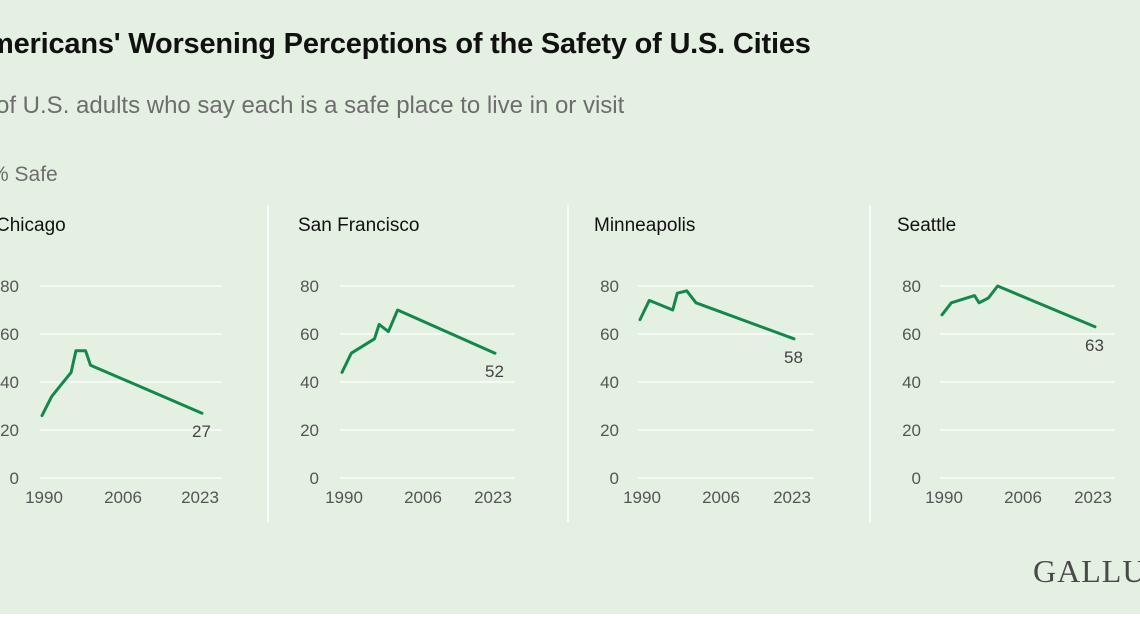 The height and width of the screenshot is (617, 1140). I want to click on bottom-band, so click(570, 615).